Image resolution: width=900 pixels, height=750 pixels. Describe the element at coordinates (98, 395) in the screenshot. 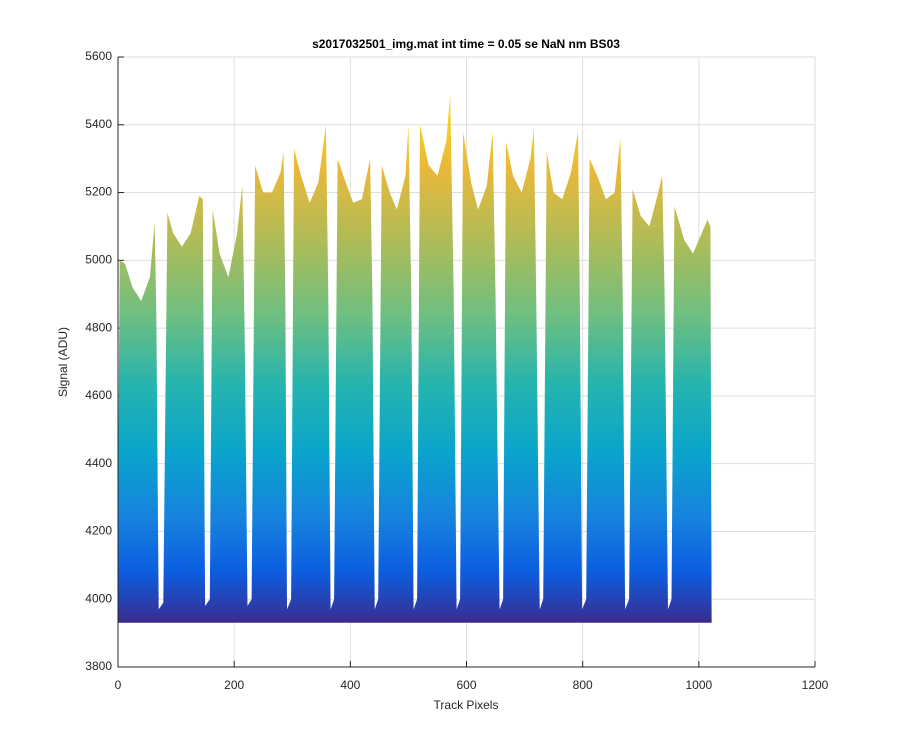

I see `y-tick-label: 4600` at that location.